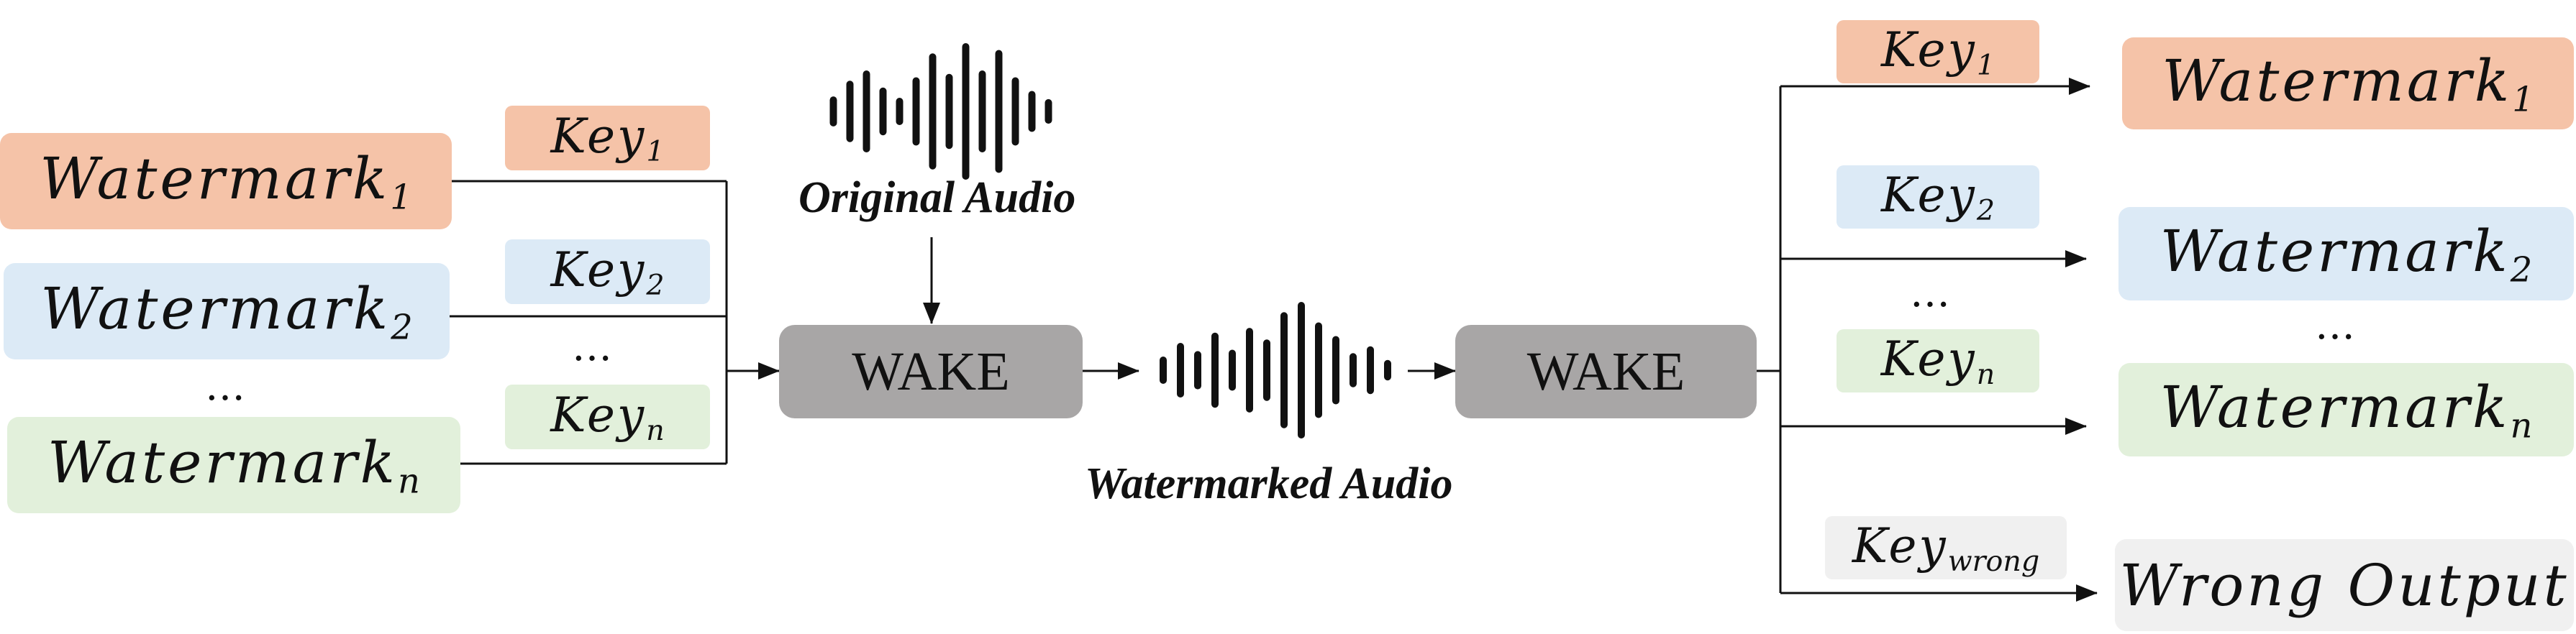 Image resolution: width=2576 pixels, height=634 pixels. I want to click on input-watermark-n-text: Watermarkn, so click(233, 465).